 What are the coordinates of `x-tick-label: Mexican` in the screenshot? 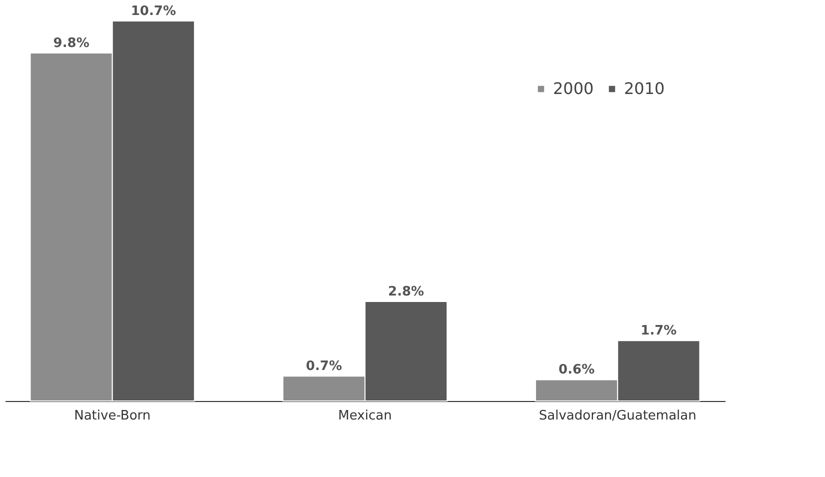 It's located at (365, 416).